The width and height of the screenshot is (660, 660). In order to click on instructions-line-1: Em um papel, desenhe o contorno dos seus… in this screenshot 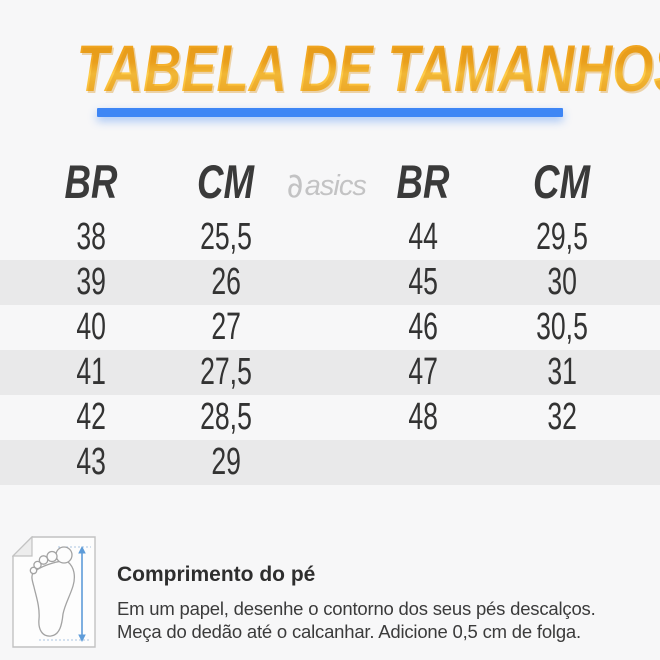, I will do `click(356, 608)`.